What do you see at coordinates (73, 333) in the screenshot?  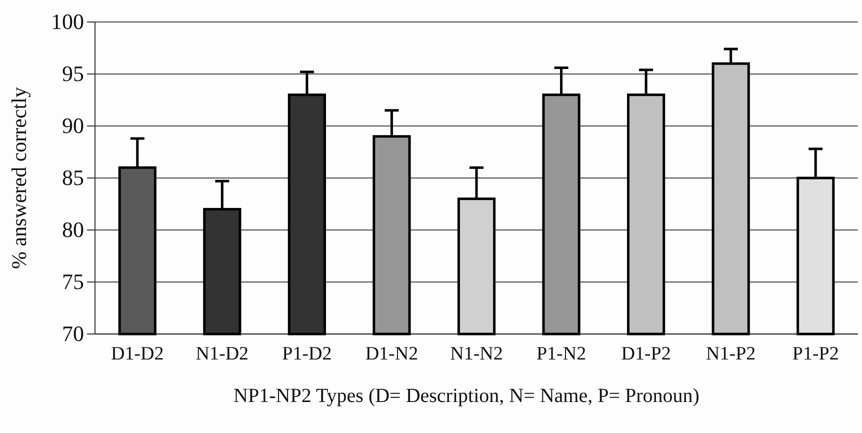 I see `y-tick-label: 70` at bounding box center [73, 333].